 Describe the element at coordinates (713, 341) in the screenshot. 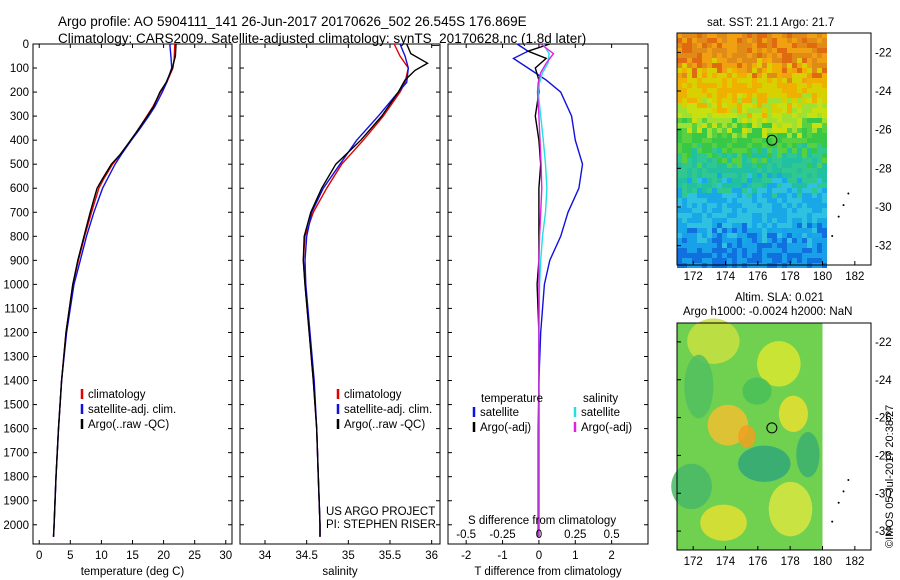

I see `sla-anomaly` at that location.